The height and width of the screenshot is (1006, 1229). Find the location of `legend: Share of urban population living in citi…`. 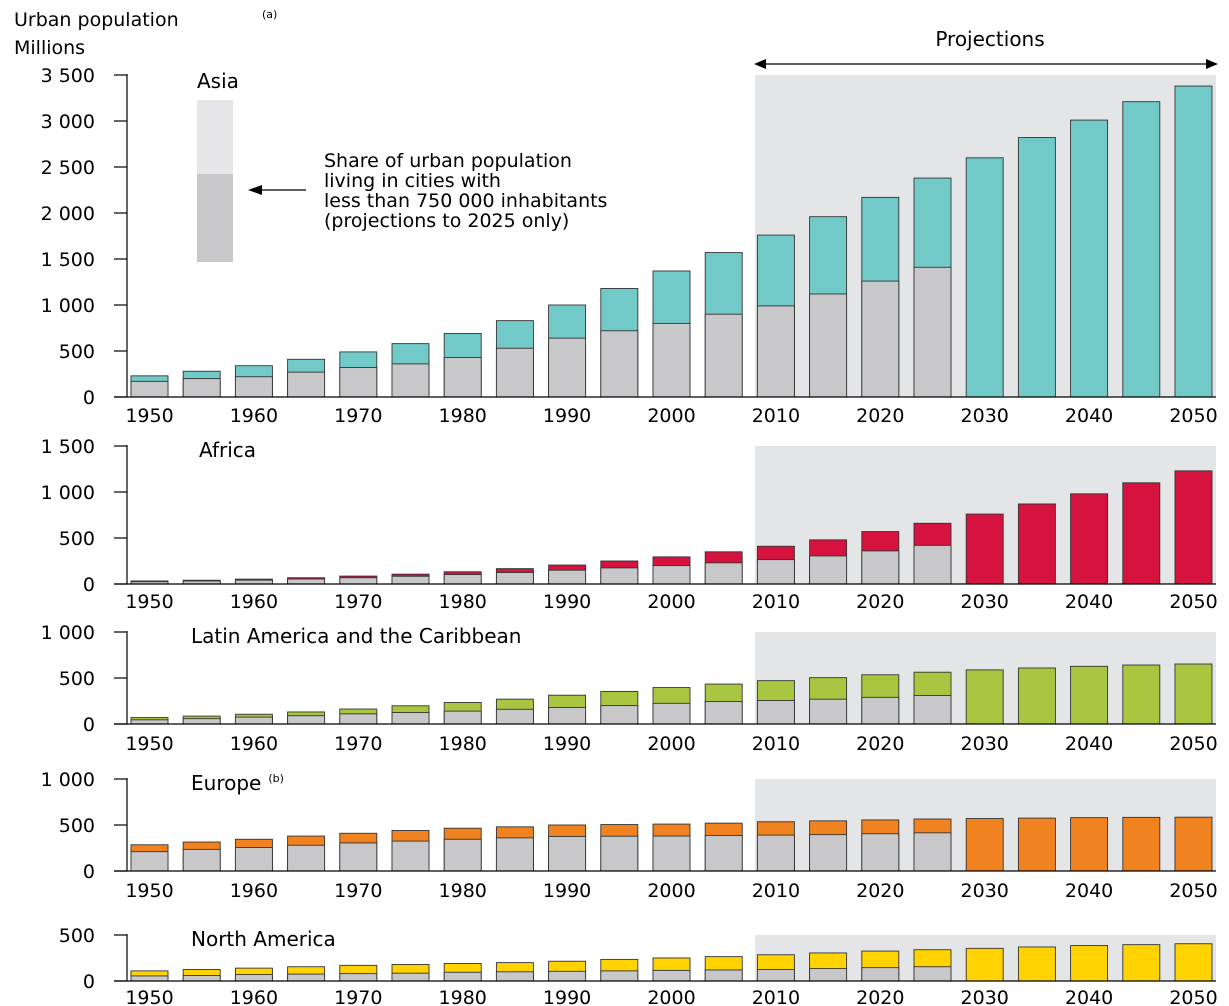

legend: Share of urban population living in citi… is located at coordinates (402, 181).